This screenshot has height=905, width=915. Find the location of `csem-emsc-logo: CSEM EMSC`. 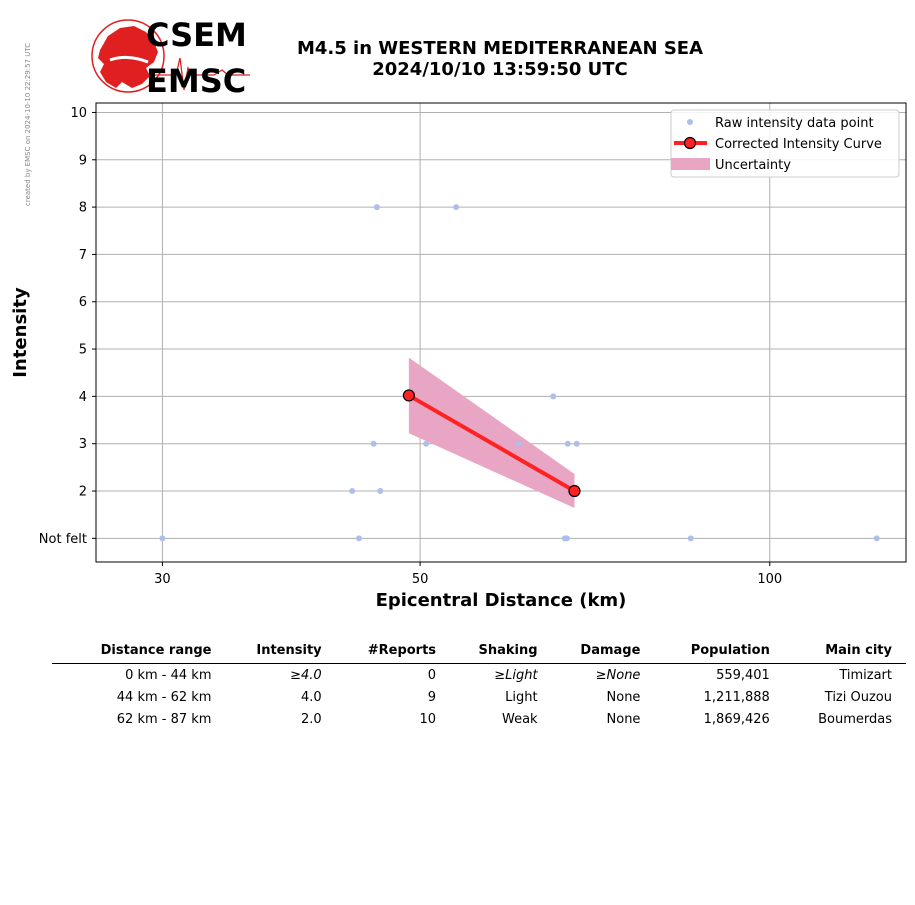

csem-emsc-logo: CSEM EMSC is located at coordinates (170, 59).